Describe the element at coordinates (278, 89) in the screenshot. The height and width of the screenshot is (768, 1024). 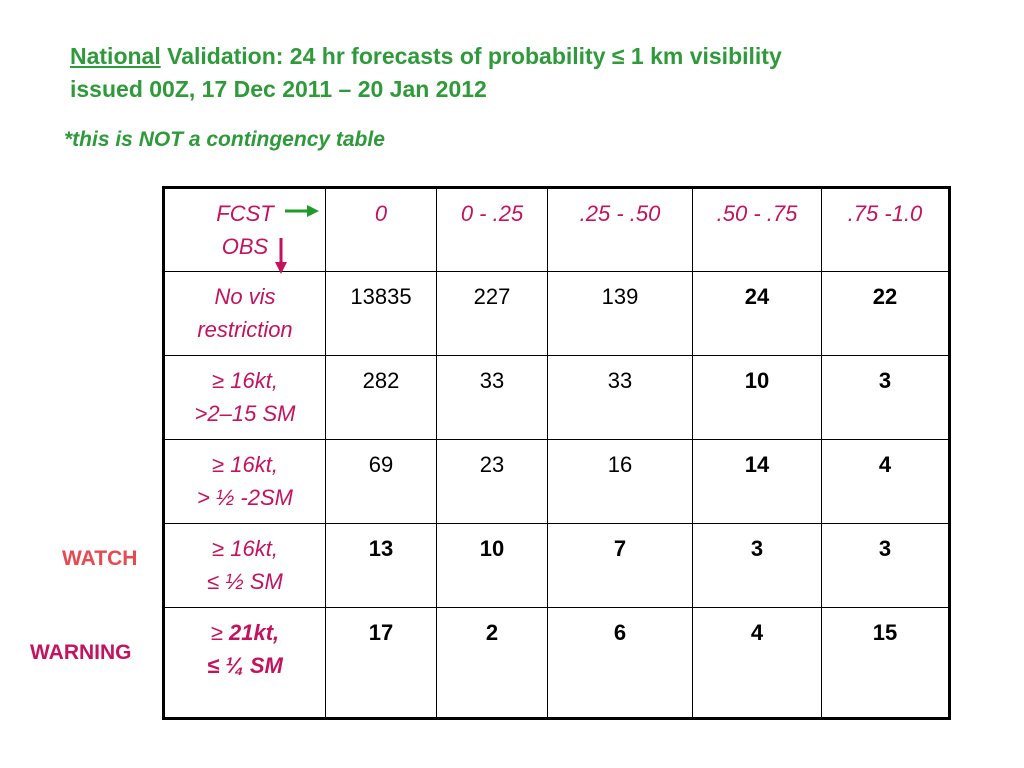
I see `title-dates: issued 00Z, 17 Dec 2011 – 20 Jan 2012` at that location.